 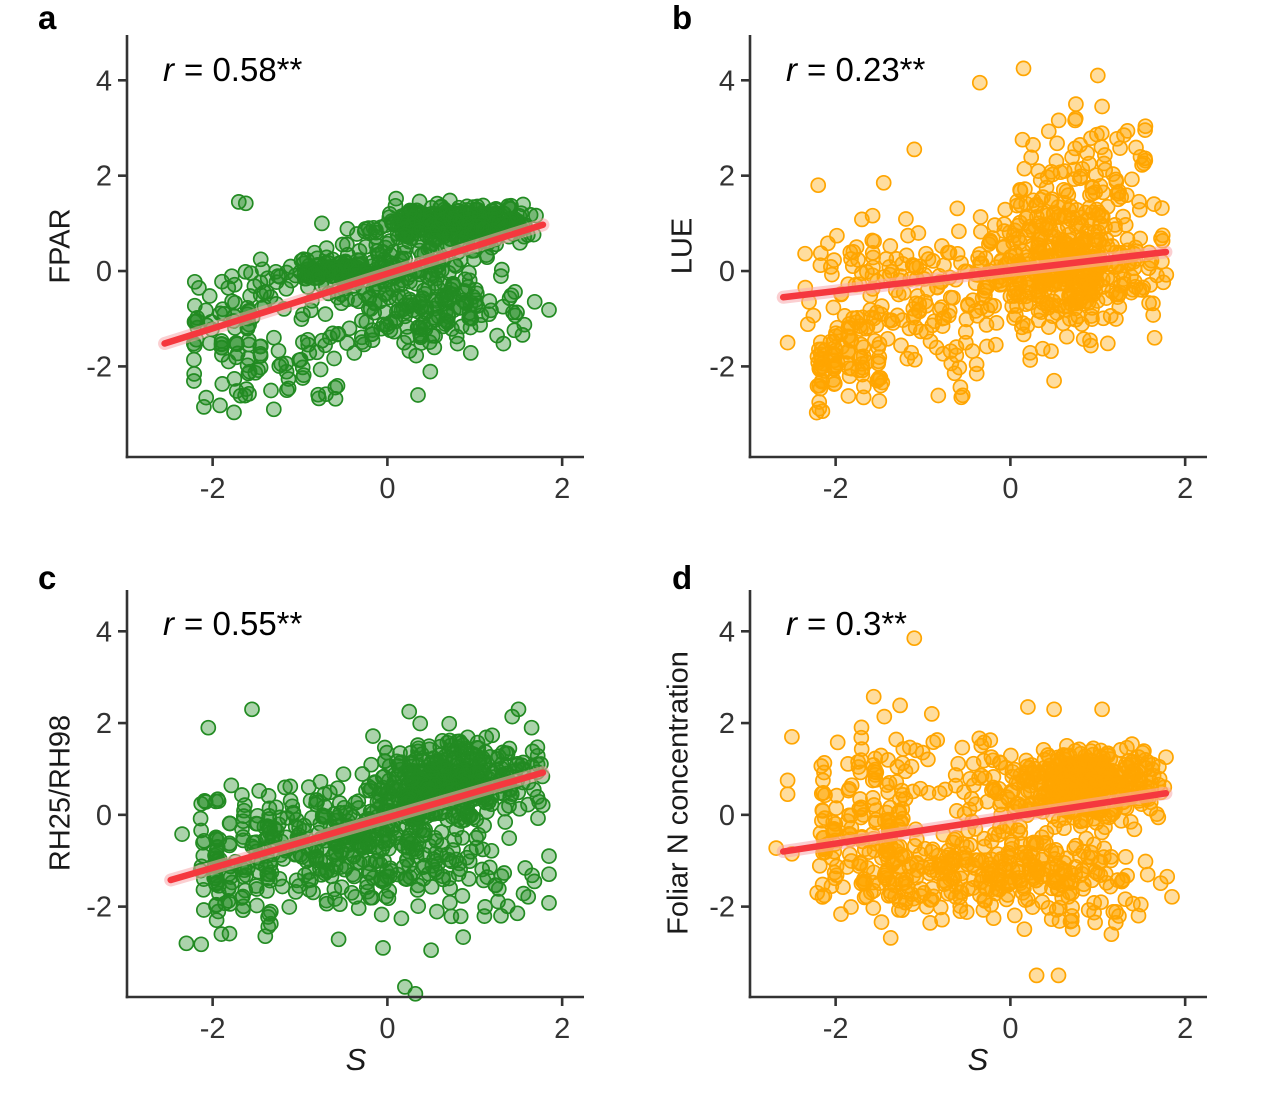 What do you see at coordinates (357, 826) in the screenshot?
I see `regression-line` at bounding box center [357, 826].